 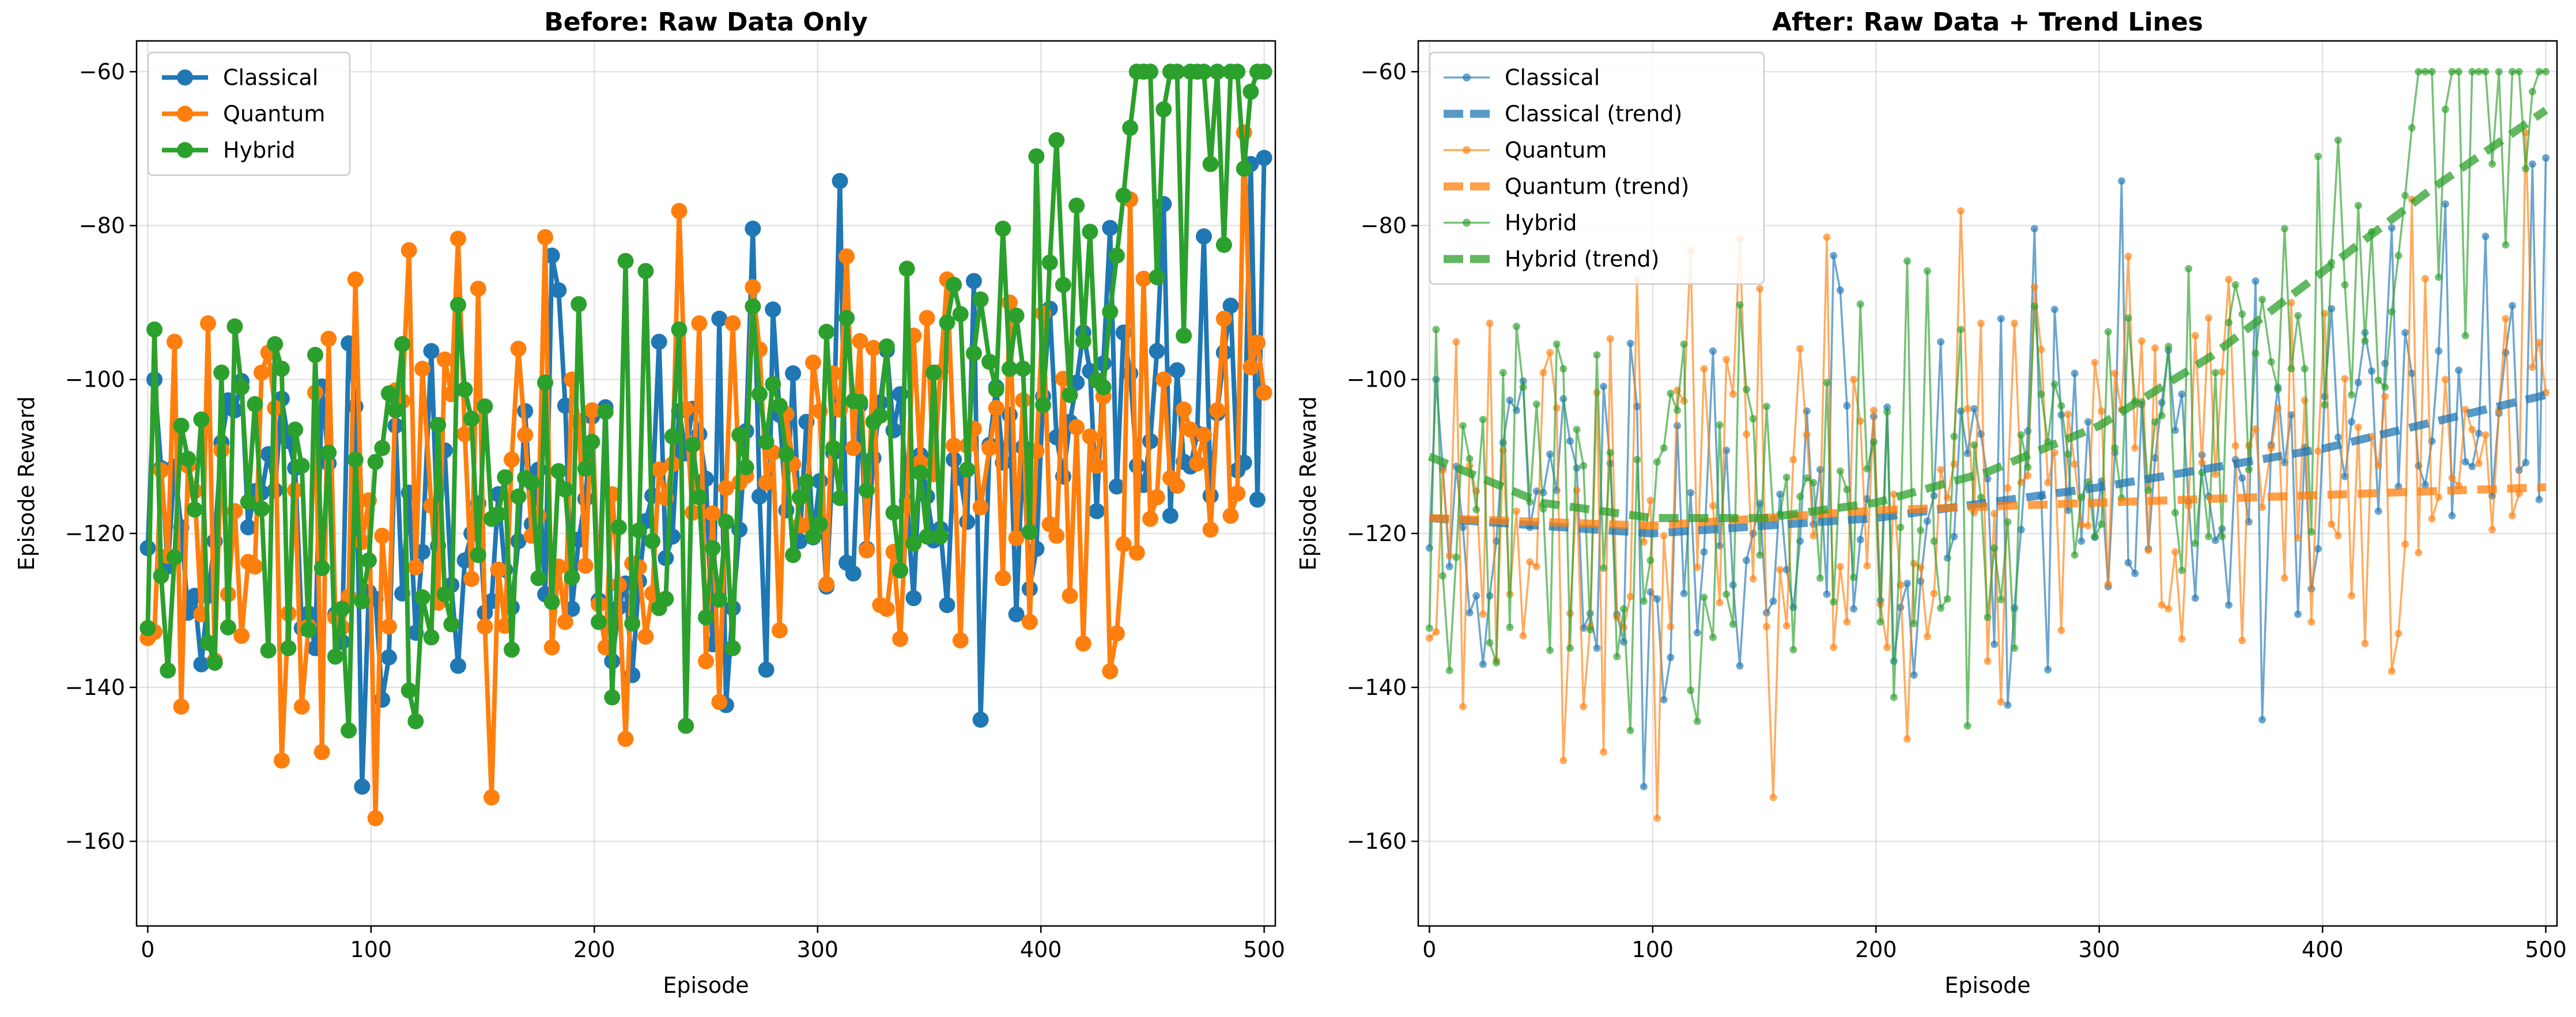 What do you see at coordinates (26, 483) in the screenshot?
I see `y-axis-label: Episode Reward` at bounding box center [26, 483].